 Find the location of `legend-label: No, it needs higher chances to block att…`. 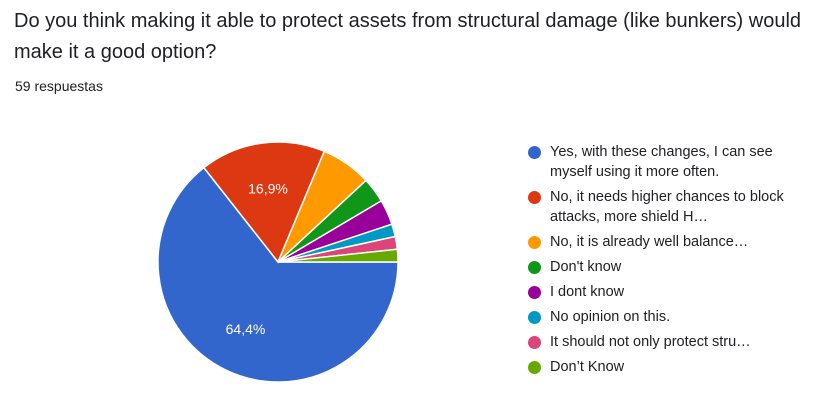

legend-label: No, it needs higher chances to block att… is located at coordinates (667, 207).